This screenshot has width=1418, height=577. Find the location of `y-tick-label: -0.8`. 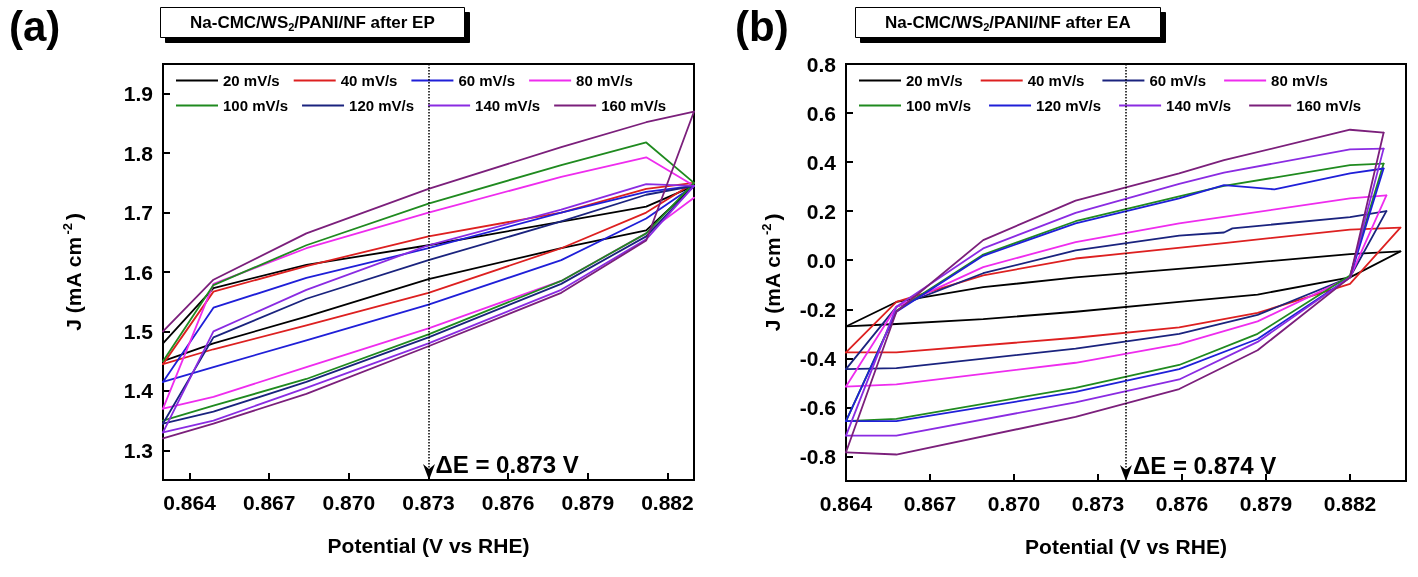

y-tick-label: -0.8 is located at coordinates (818, 456).